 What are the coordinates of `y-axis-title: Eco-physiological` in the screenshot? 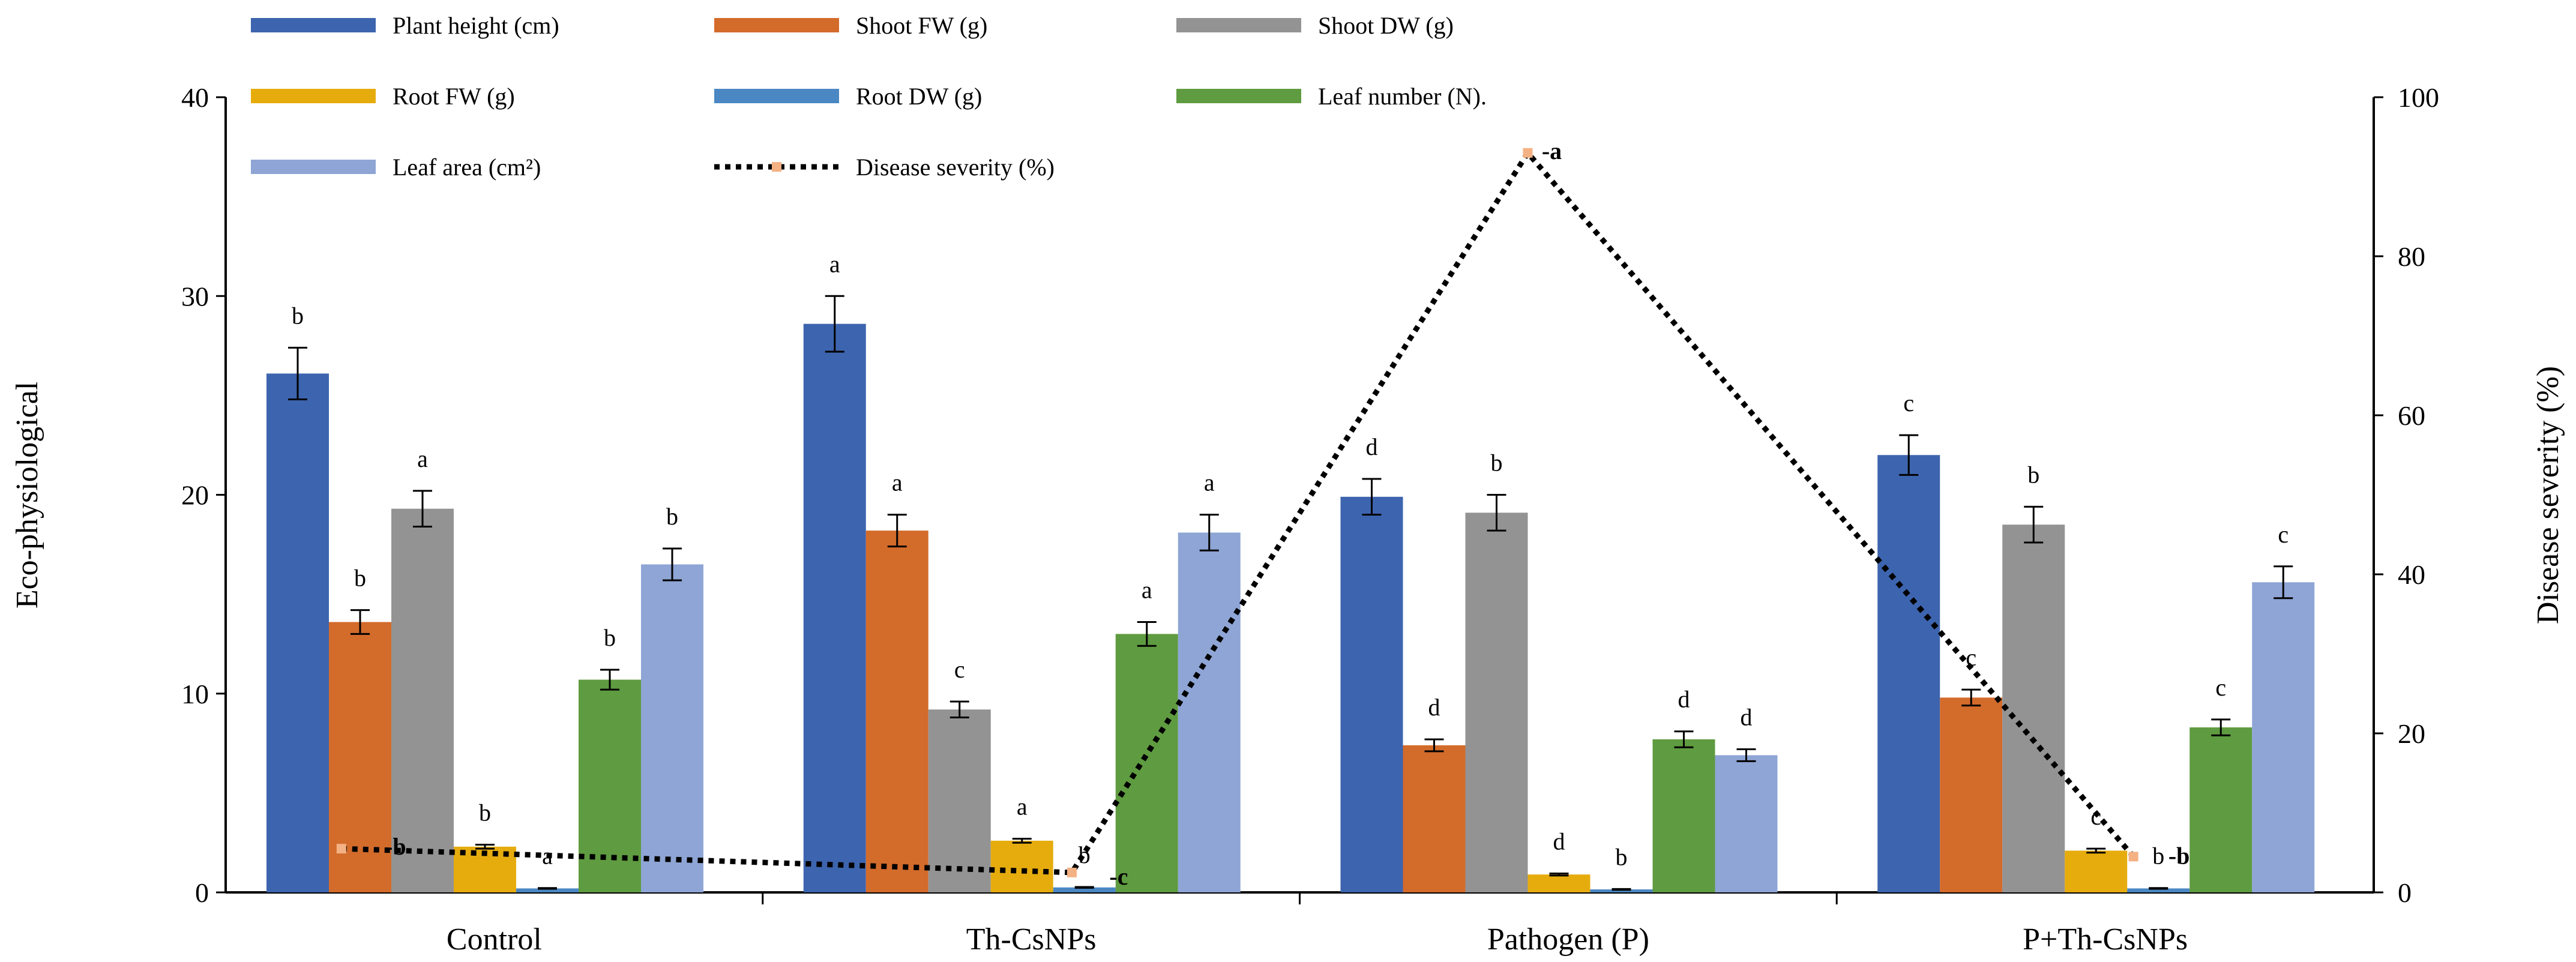 It's located at (27, 496).